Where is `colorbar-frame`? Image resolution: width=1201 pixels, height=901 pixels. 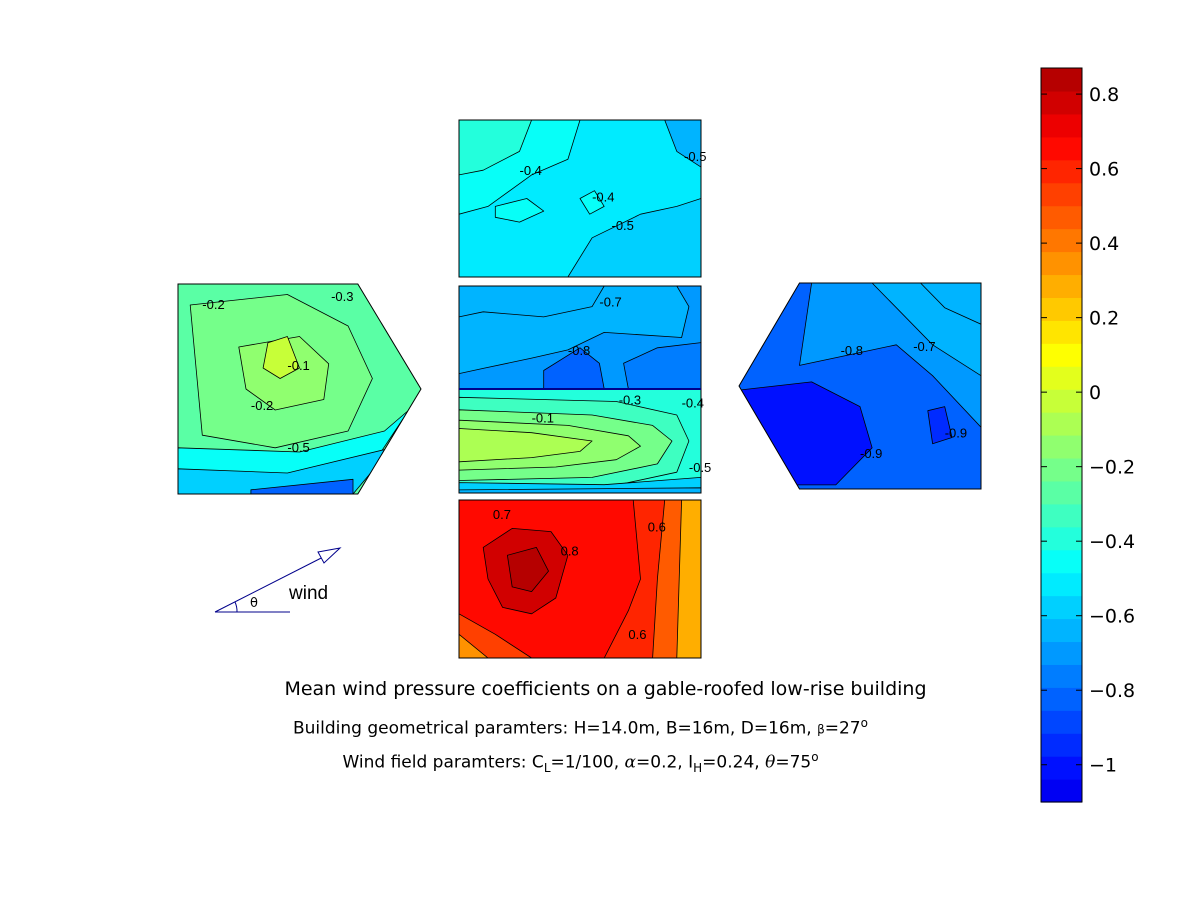
colorbar-frame is located at coordinates (1061, 435).